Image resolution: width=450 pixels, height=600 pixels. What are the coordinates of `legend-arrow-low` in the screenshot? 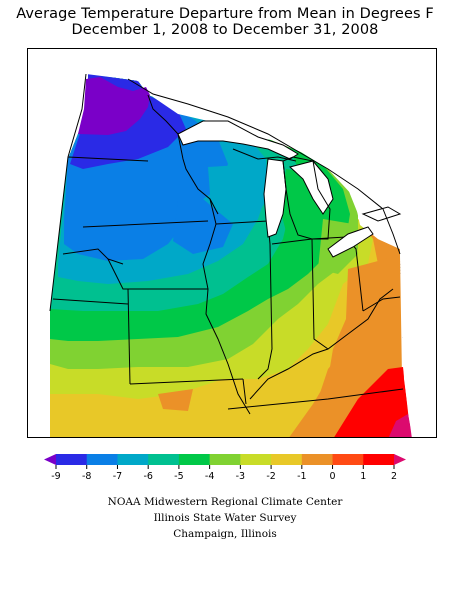 It's located at (50, 459).